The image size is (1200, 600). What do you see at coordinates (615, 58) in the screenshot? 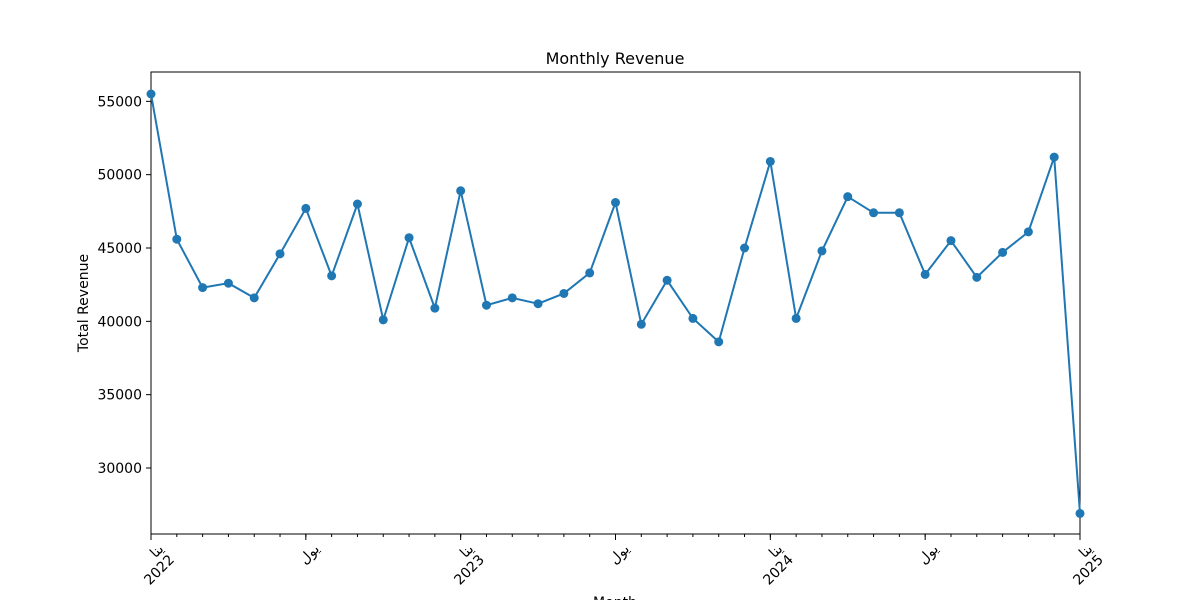
I see `chart-title: Monthly Revenue` at bounding box center [615, 58].